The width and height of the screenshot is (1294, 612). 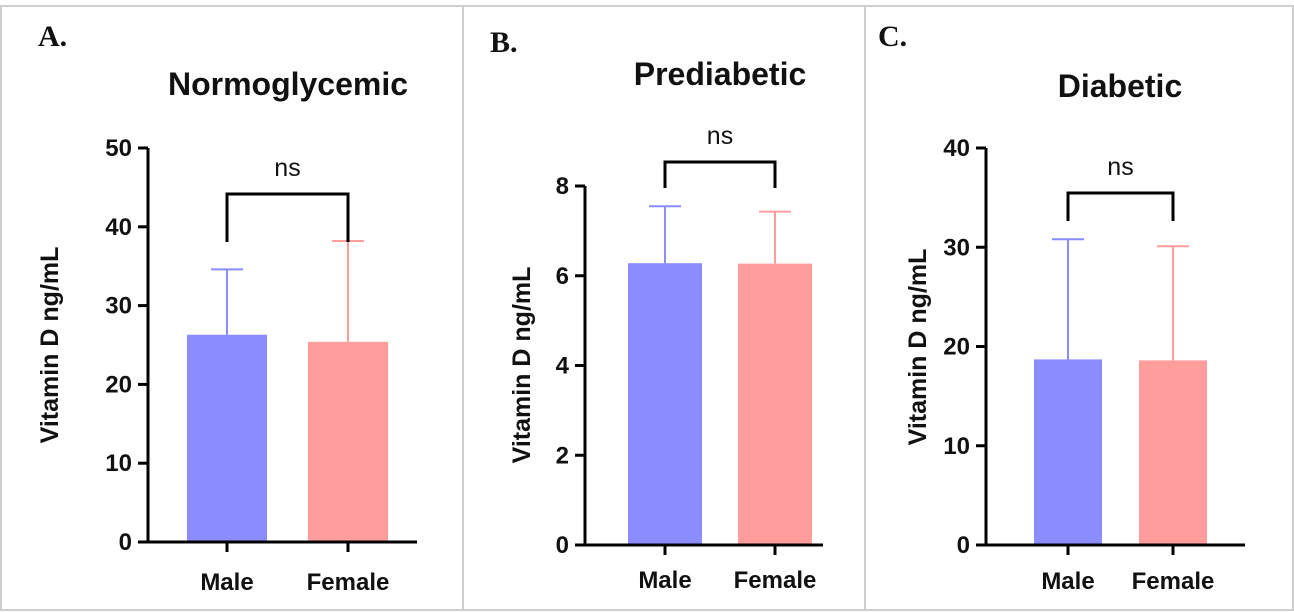 I want to click on y-tick-label: 6, so click(x=562, y=276).